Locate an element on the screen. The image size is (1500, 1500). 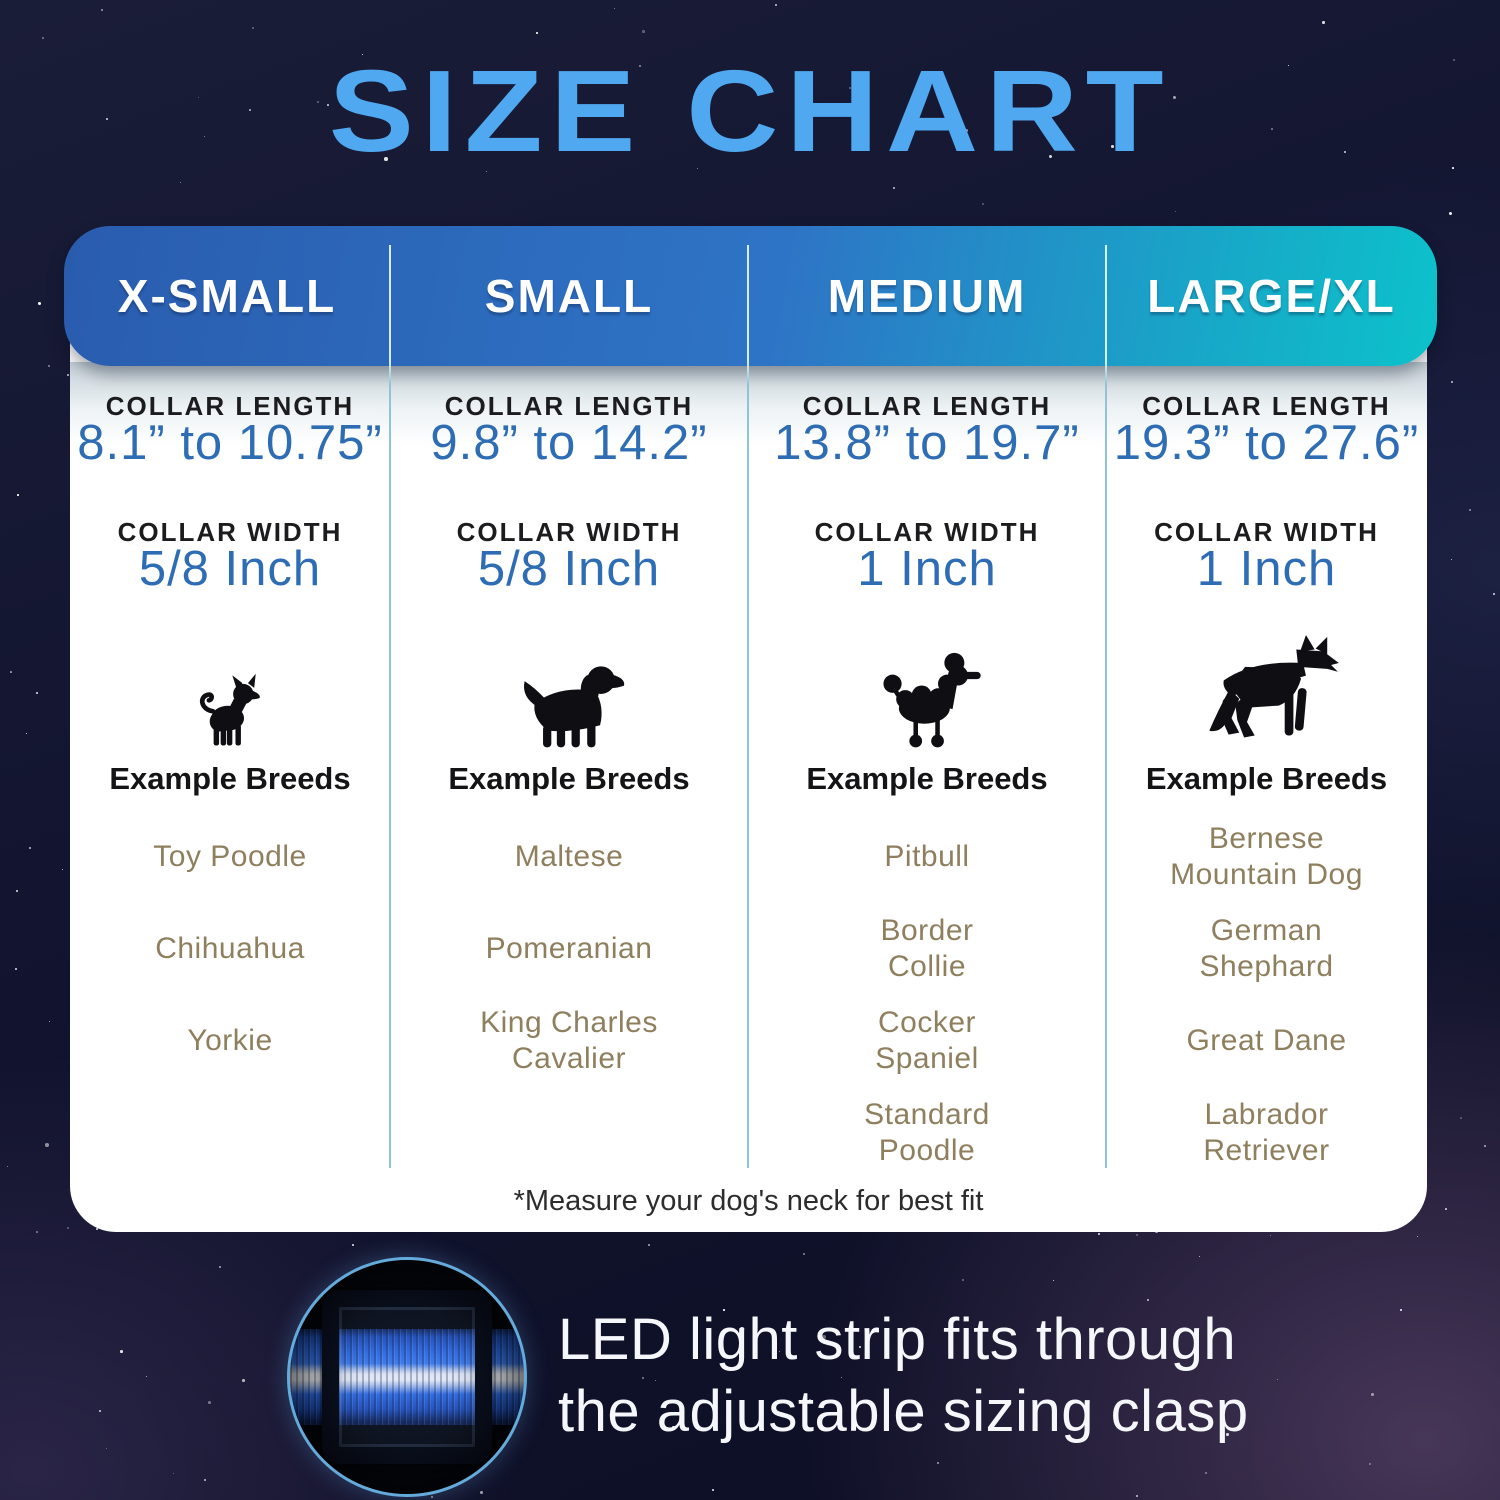
sizing-clasp-image is located at coordinates (407, 1377).